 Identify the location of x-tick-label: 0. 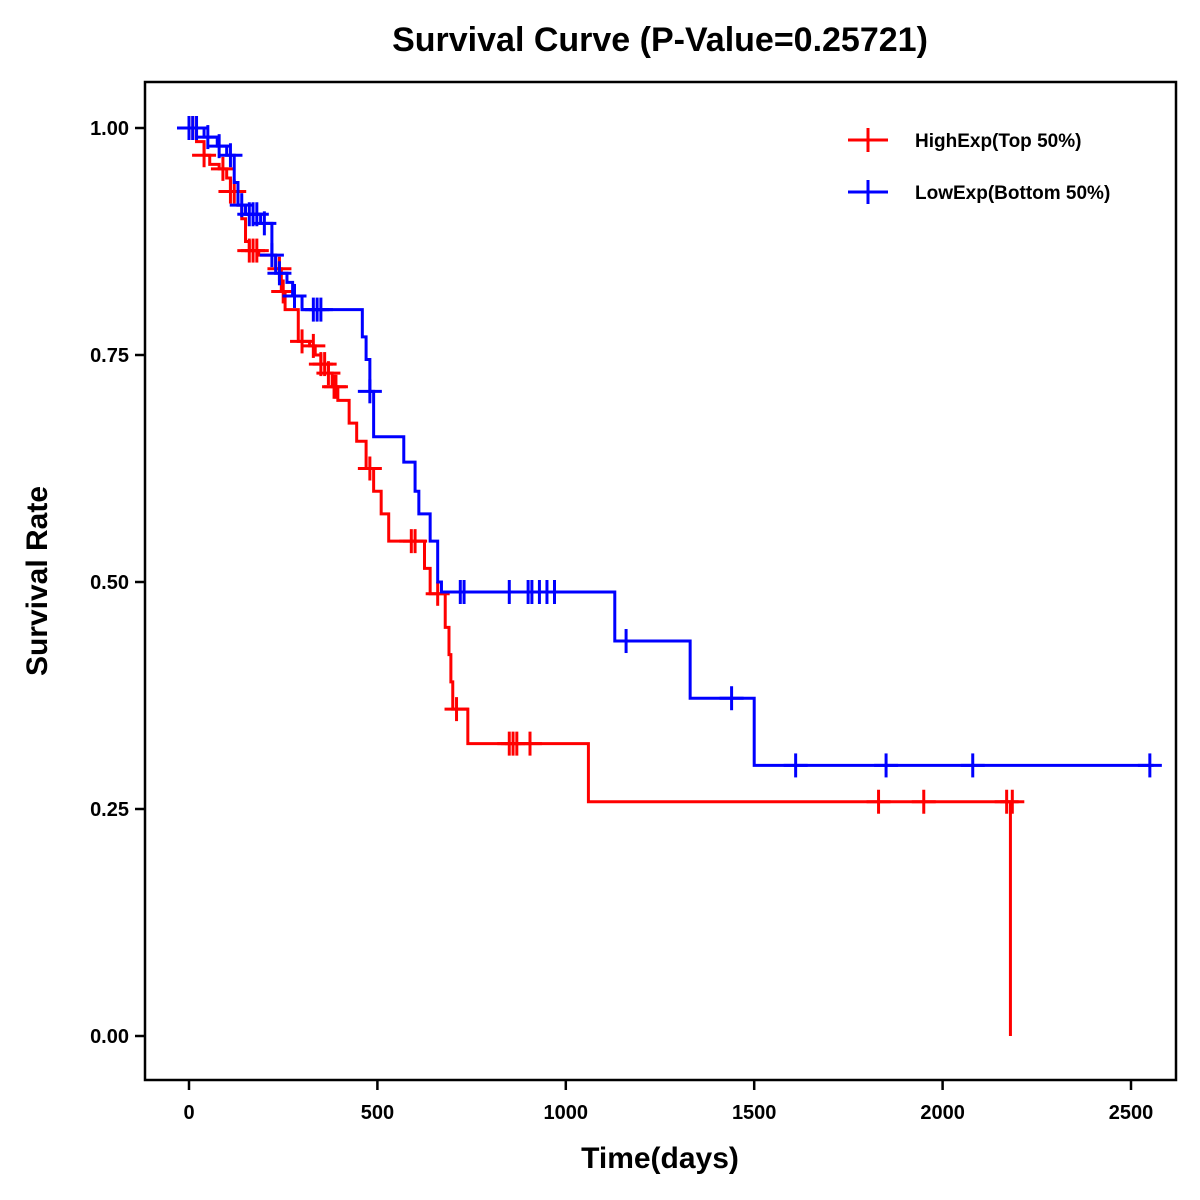
(188, 1113).